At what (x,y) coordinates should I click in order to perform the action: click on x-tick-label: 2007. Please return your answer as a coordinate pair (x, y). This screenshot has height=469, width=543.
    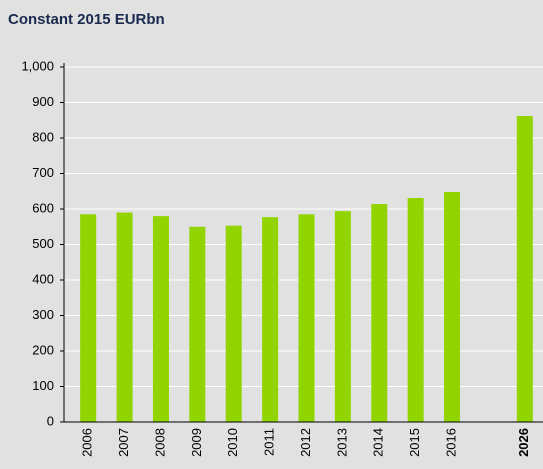
    Looking at the image, I should click on (123, 442).